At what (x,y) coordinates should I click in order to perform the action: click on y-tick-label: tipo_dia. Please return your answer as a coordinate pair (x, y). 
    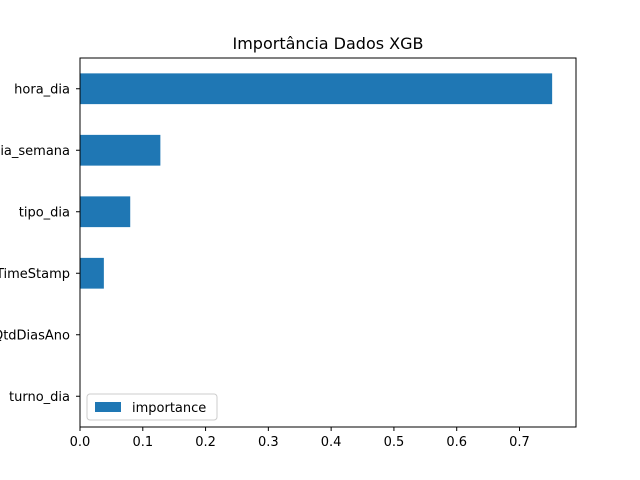
    Looking at the image, I should click on (44, 212).